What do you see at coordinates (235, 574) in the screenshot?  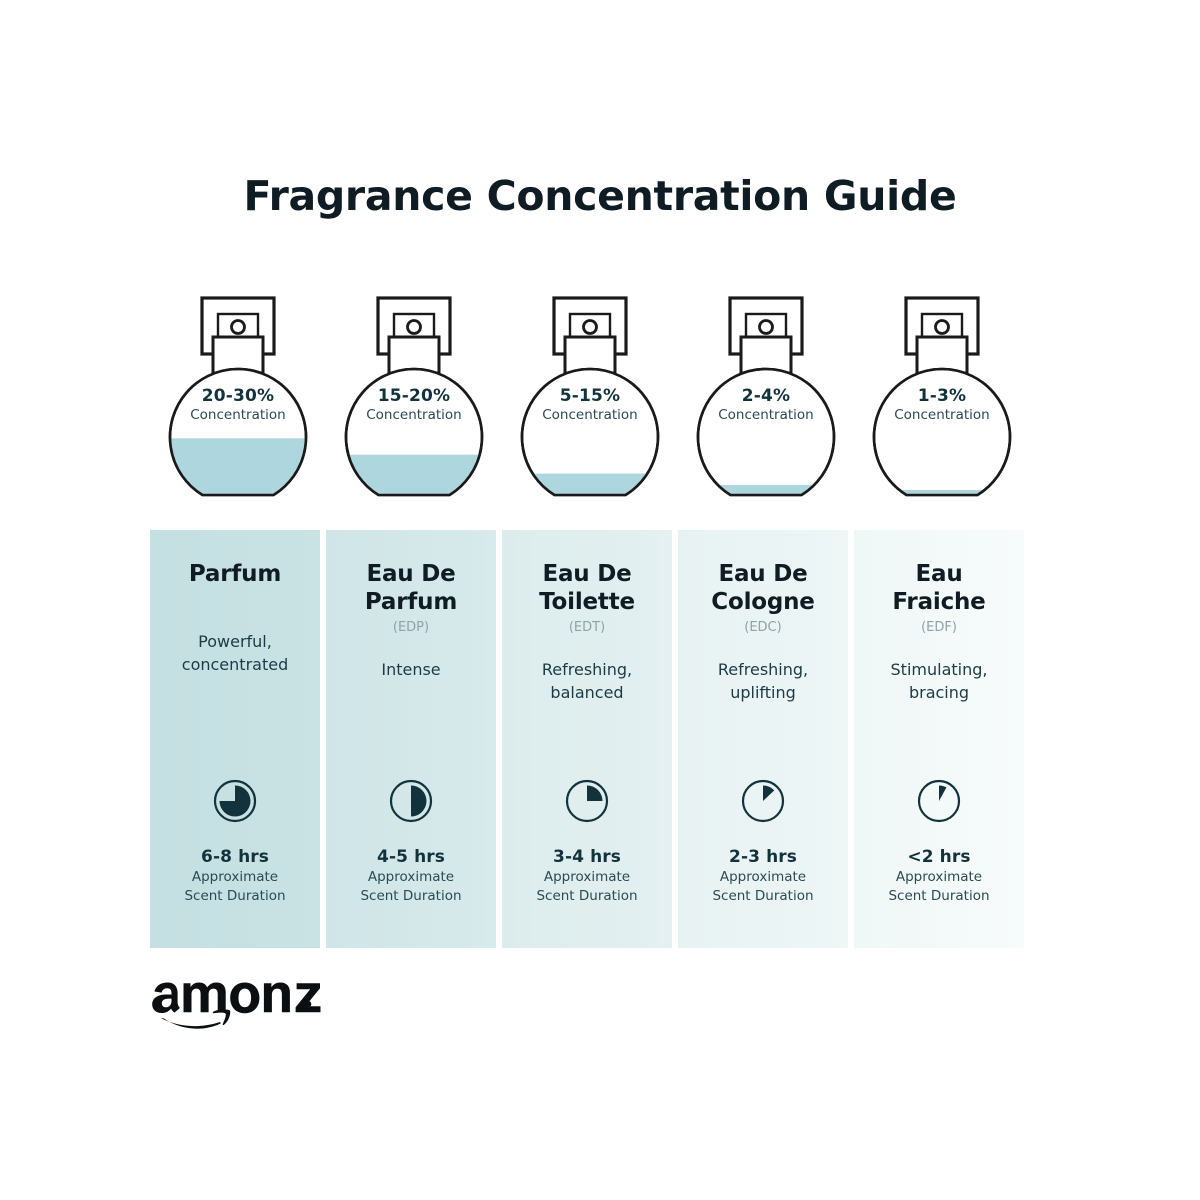 I see `fragrance-name: Parfum` at bounding box center [235, 574].